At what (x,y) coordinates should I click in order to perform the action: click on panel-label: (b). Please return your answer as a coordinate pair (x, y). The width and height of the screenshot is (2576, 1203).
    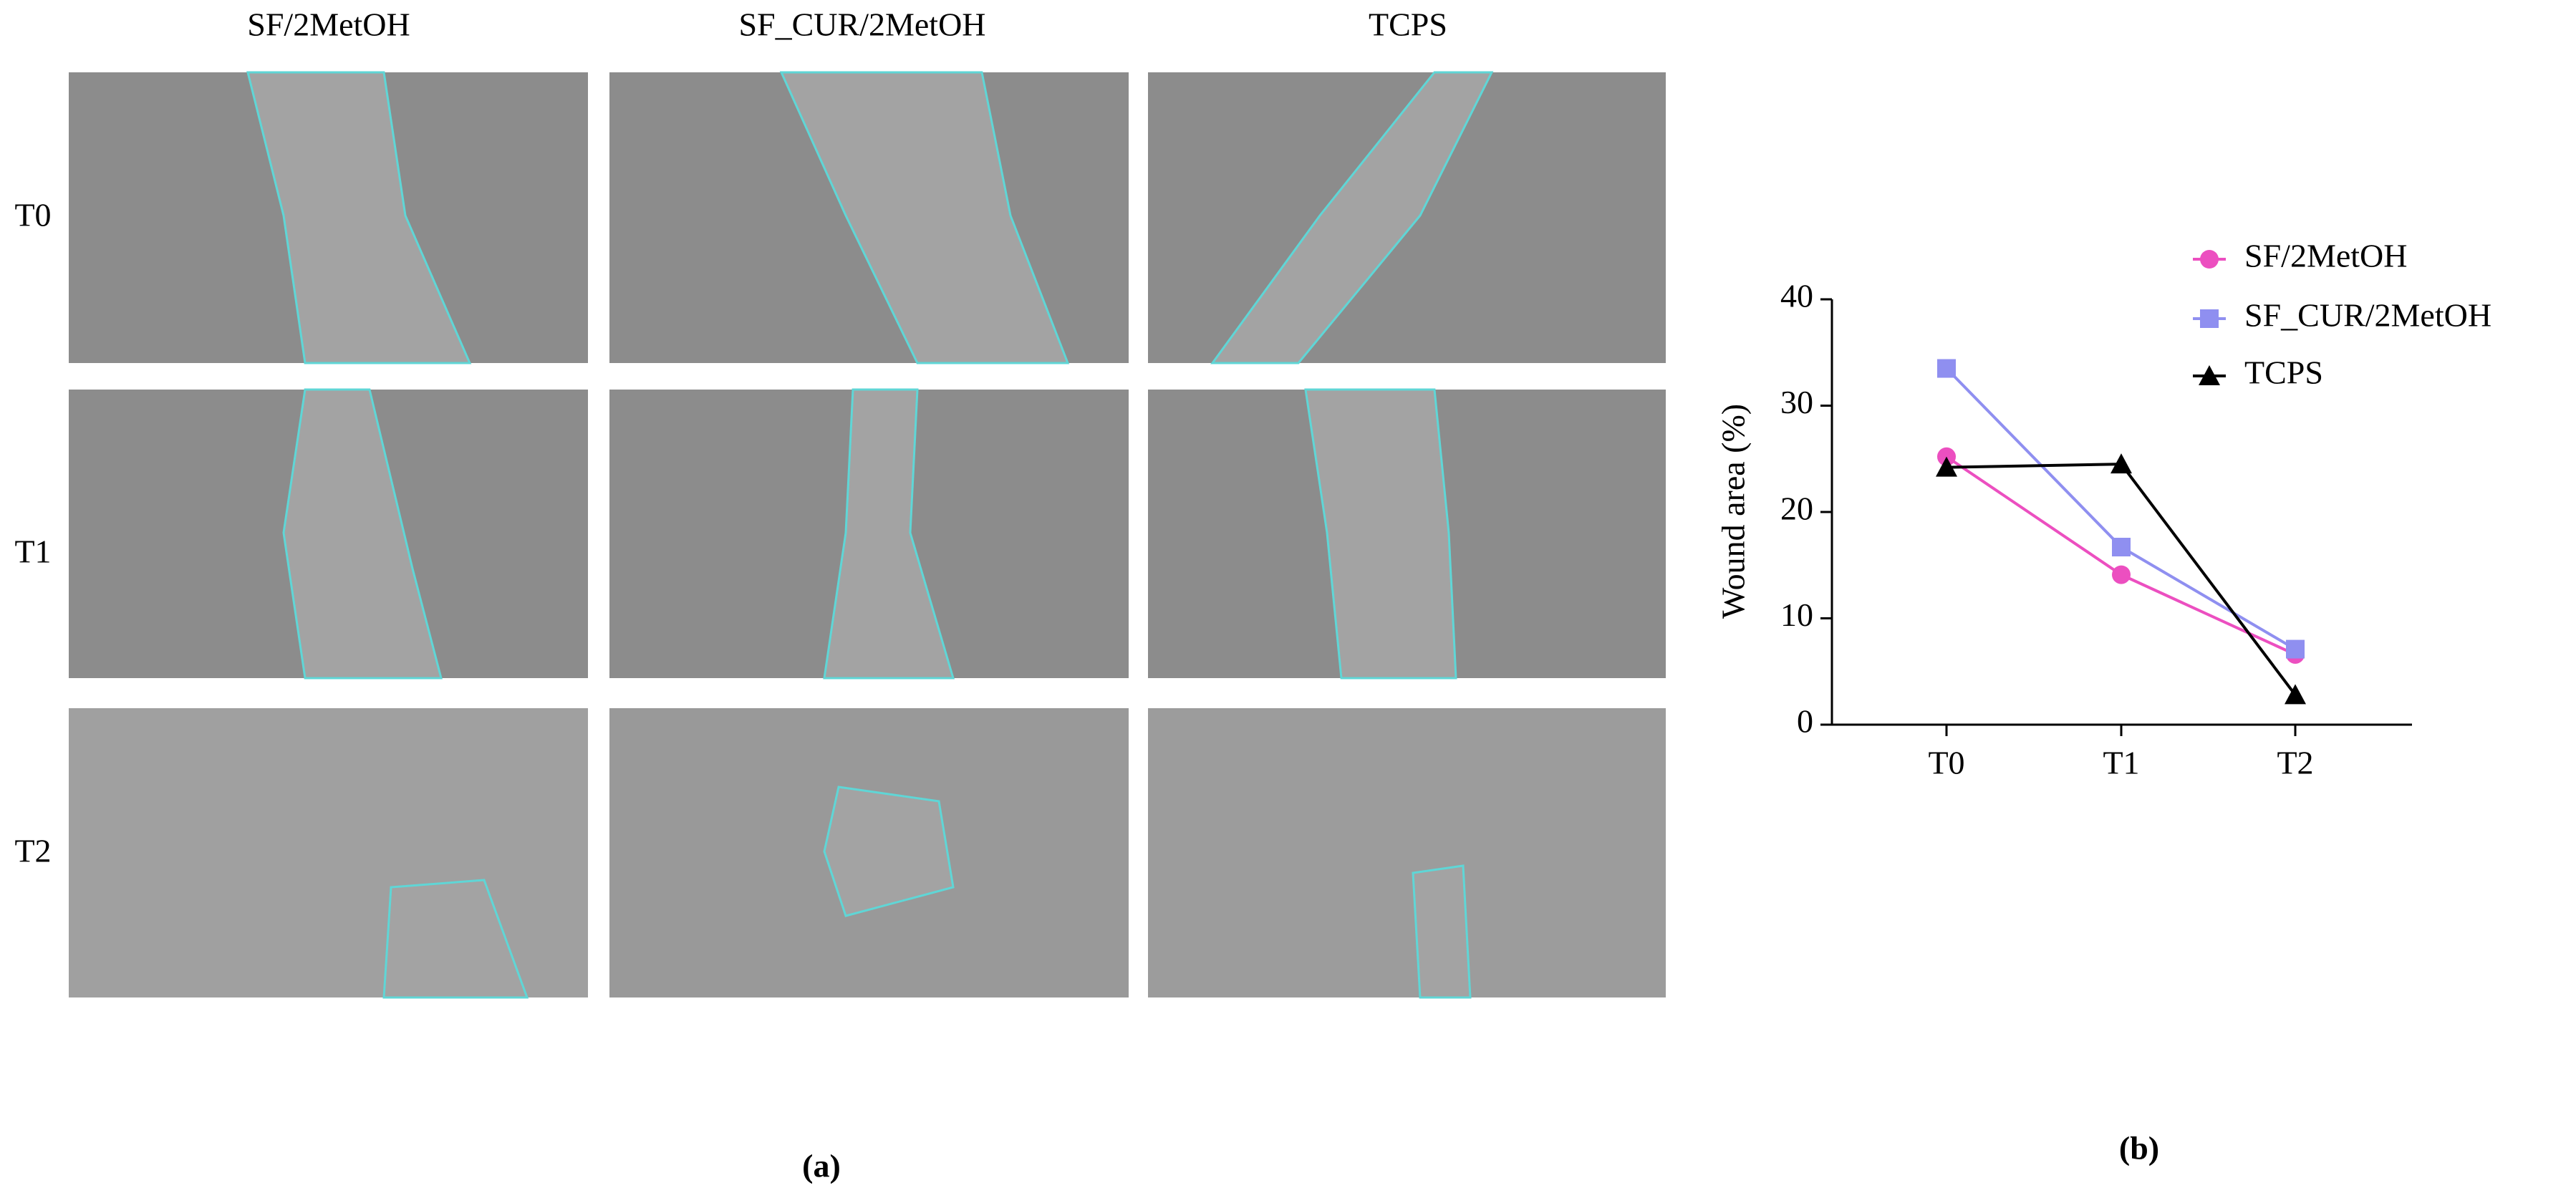
    Looking at the image, I should click on (2139, 1148).